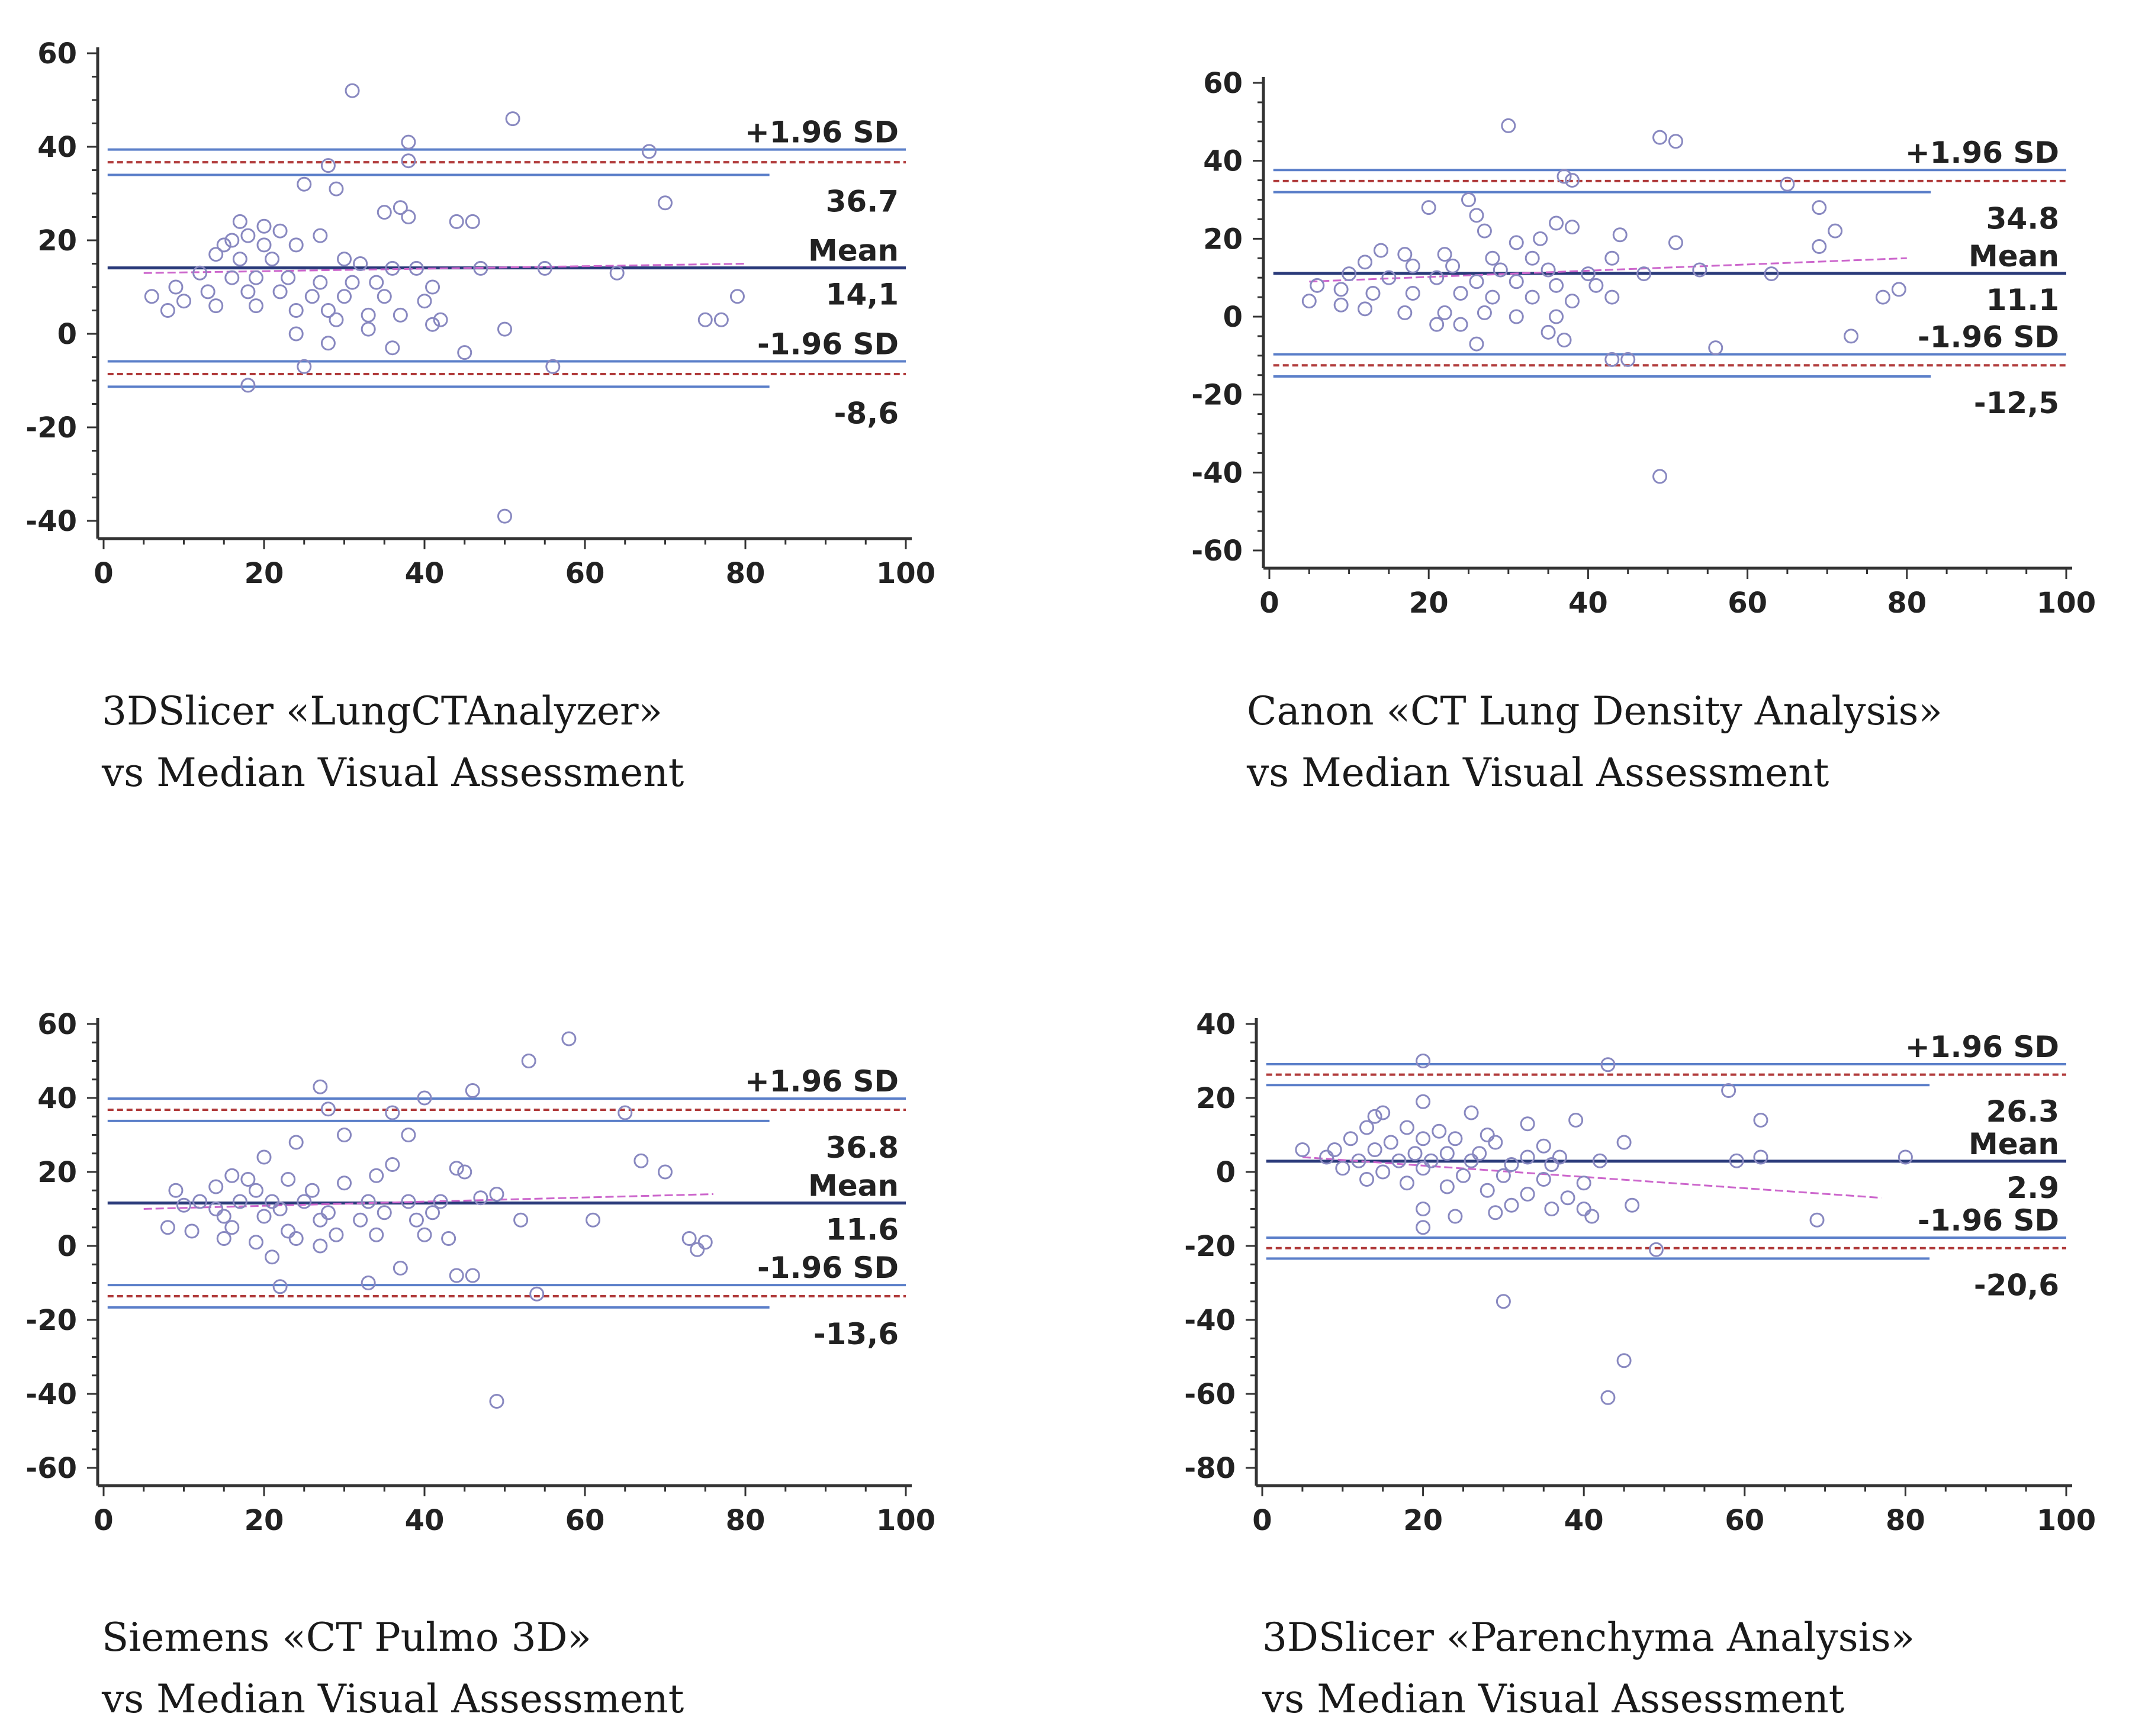 The height and width of the screenshot is (1736, 2129). Describe the element at coordinates (1226, 1172) in the screenshot. I see `y-tick-label: 0` at that location.